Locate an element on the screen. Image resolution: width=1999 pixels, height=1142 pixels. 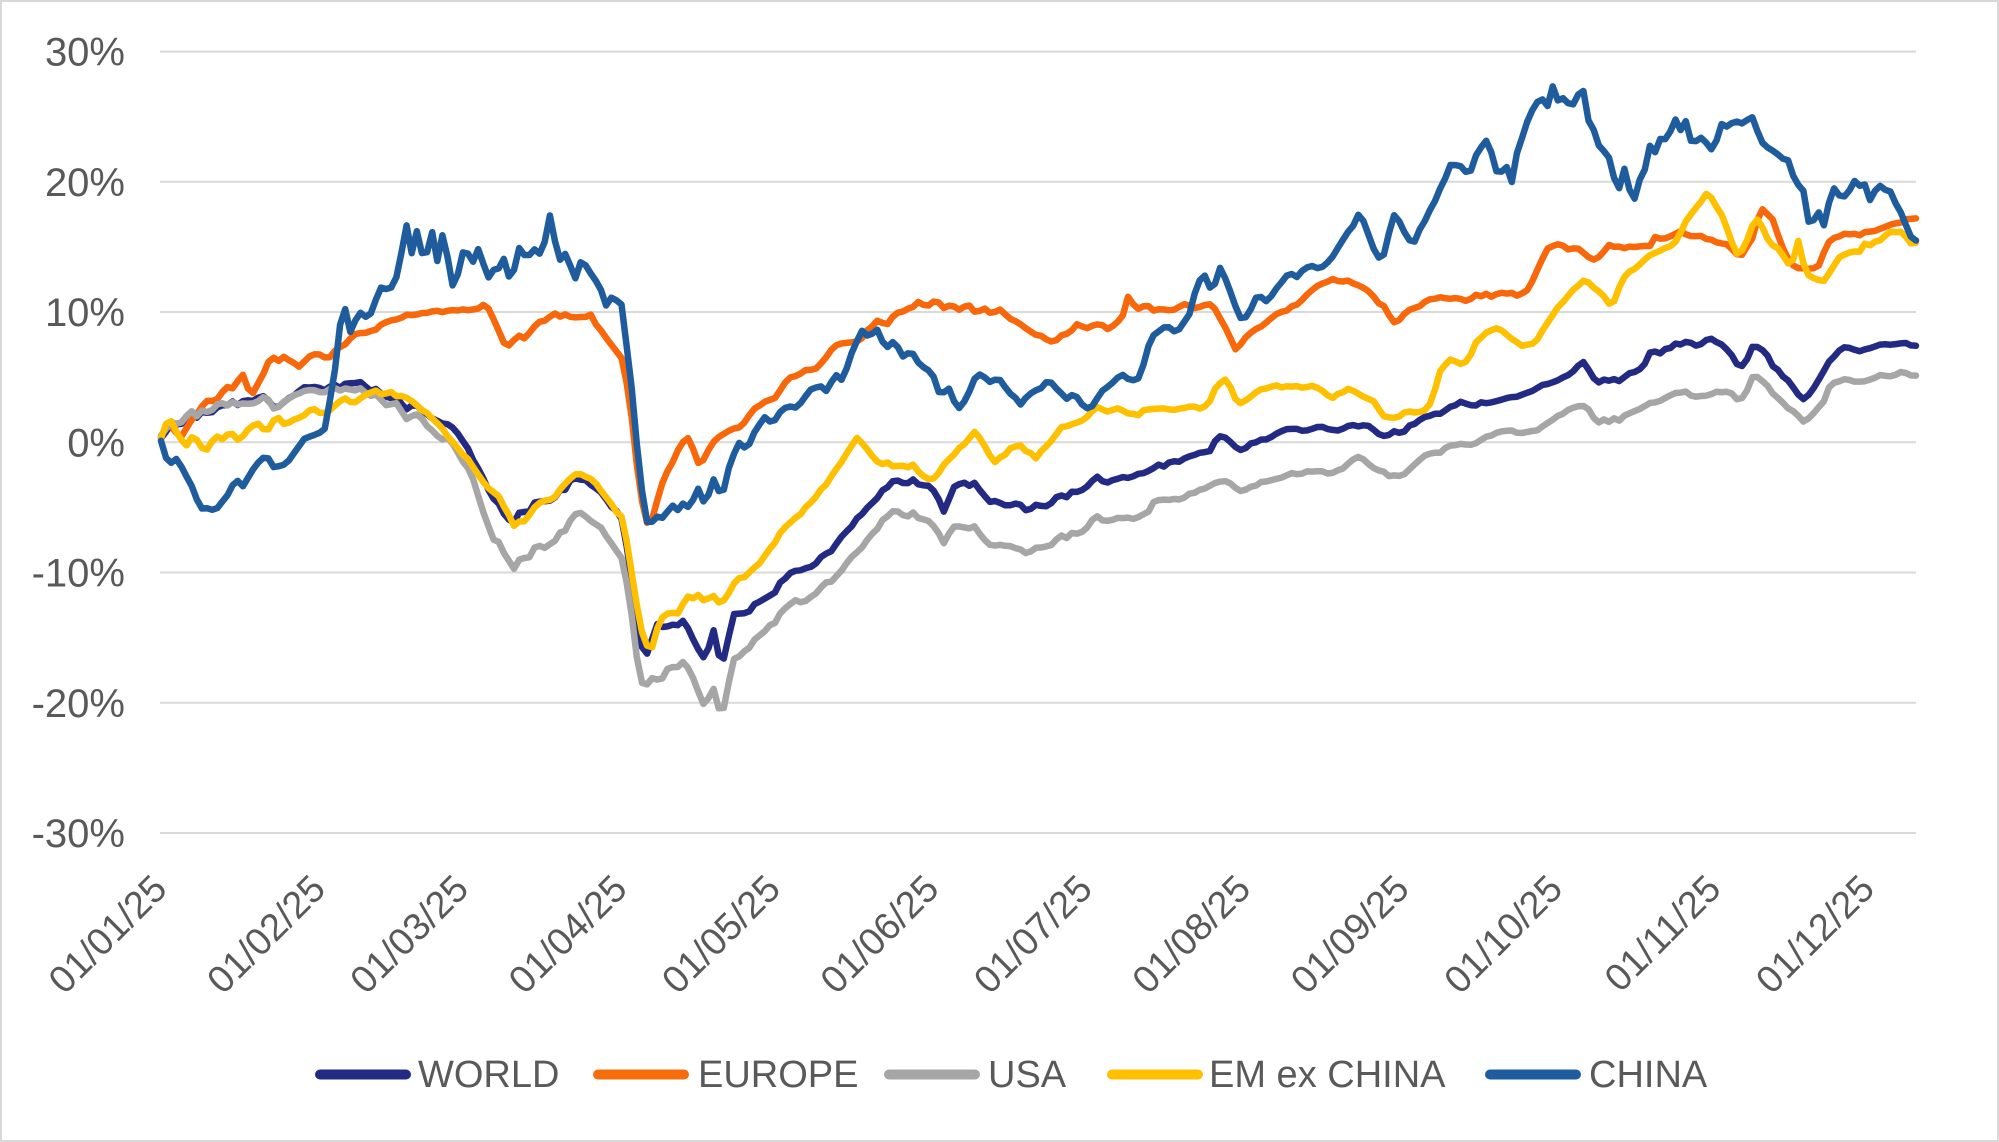
svg-text: 20% is located at coordinates (85, 183).